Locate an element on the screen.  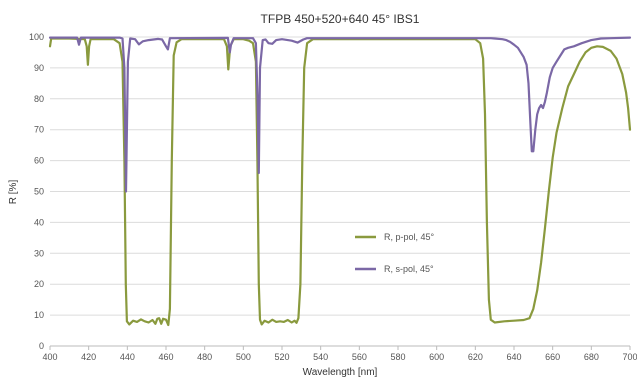
x-tick-label: 540 is located at coordinates (320, 357).